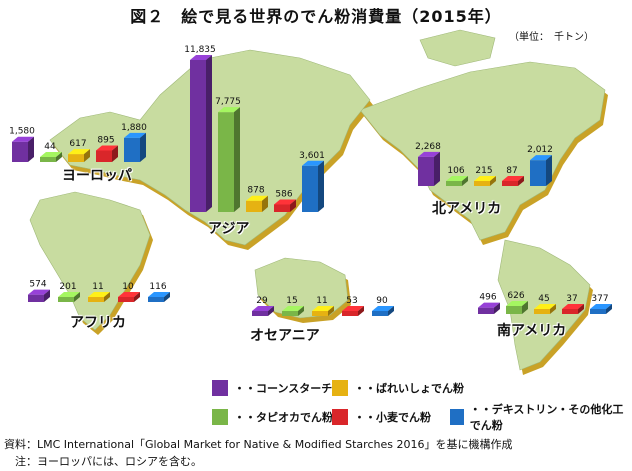  What do you see at coordinates (571, 299) in the screenshot?
I see `value-label-wheat-5: 37` at bounding box center [571, 299].